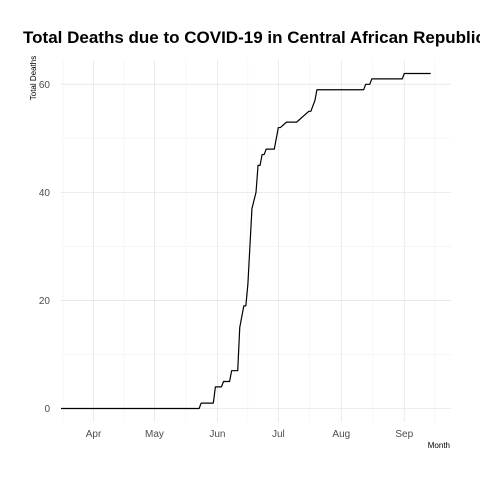 The height and width of the screenshot is (480, 480). I want to click on y-axis-tick-labels: 0 20 40 60, so click(45, 247).